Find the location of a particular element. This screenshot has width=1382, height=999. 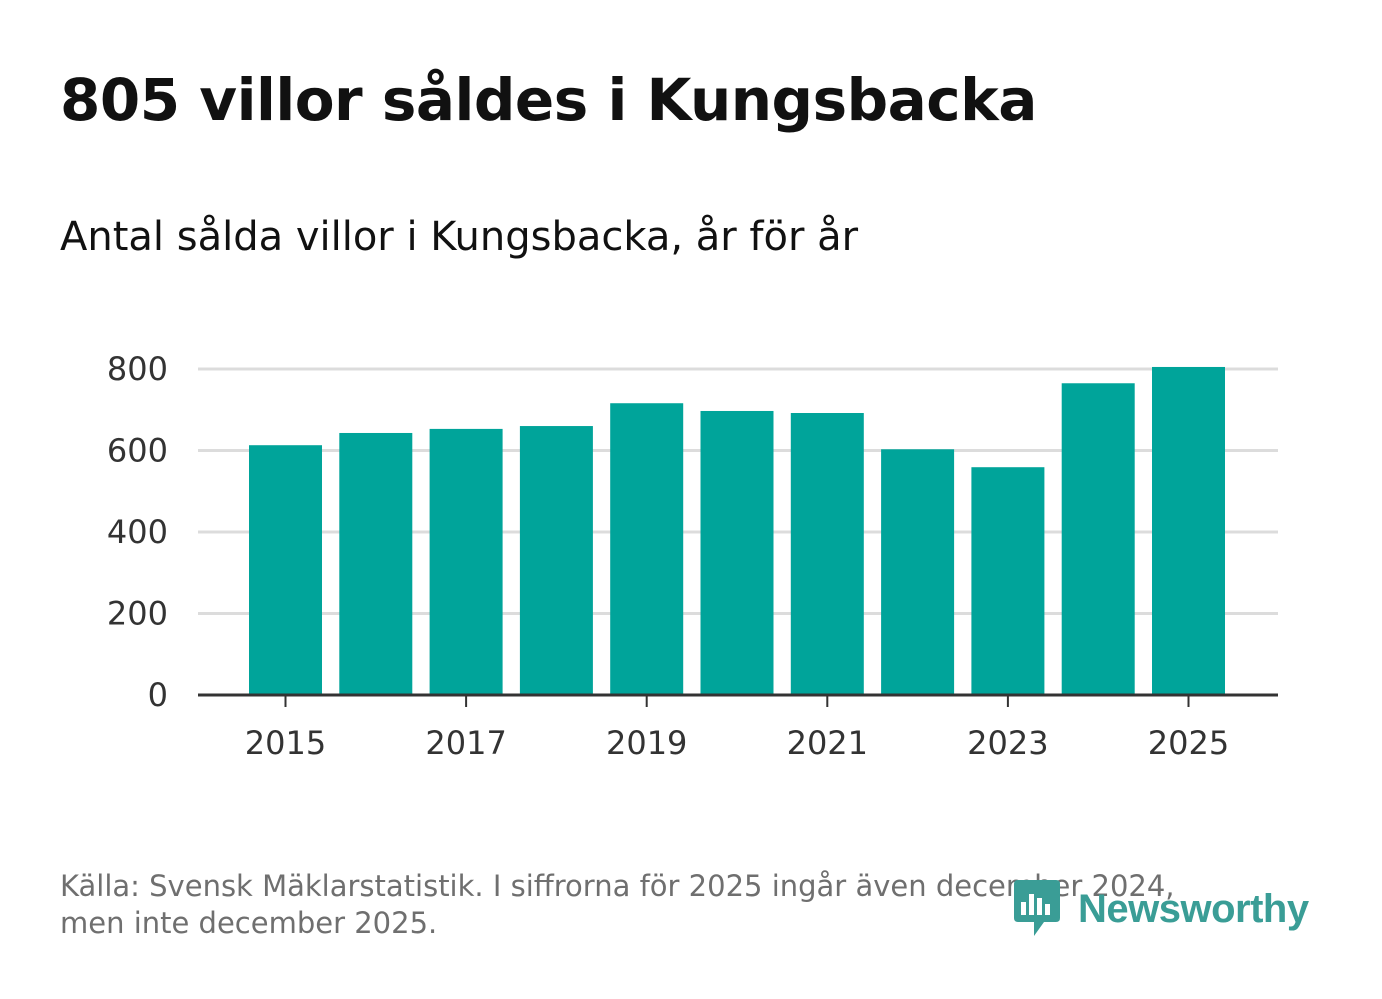

x-tick-label: 2015 is located at coordinates (285, 743).